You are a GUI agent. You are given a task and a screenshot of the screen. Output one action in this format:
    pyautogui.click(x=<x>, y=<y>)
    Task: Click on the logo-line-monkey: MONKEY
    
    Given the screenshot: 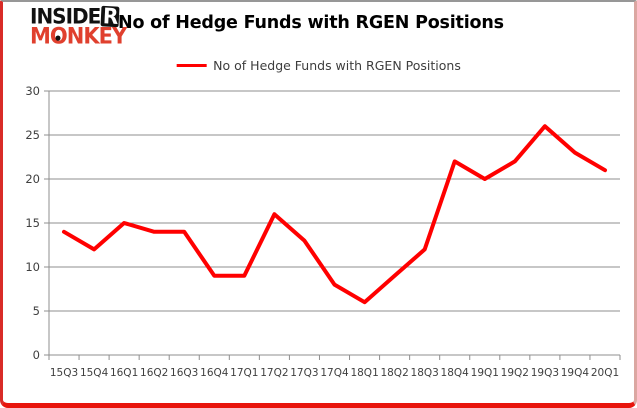 What is the action you would take?
    pyautogui.click(x=78, y=36)
    